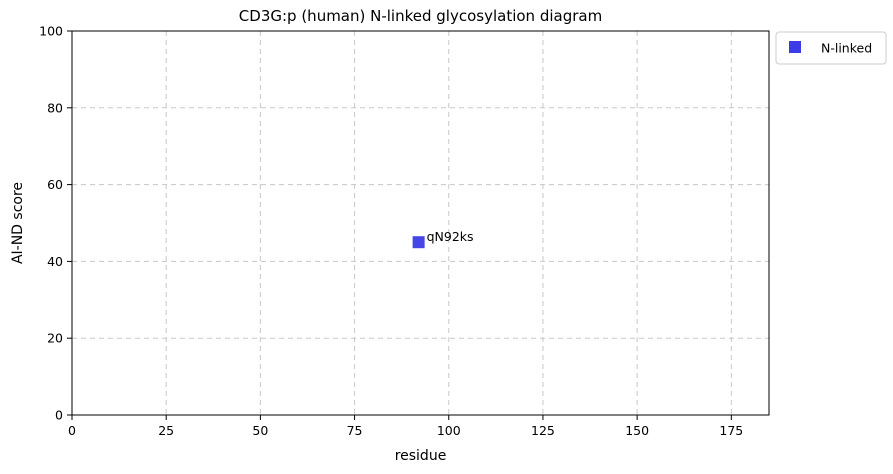 The width and height of the screenshot is (893, 474). I want to click on data-point-label: qN92ks, so click(450, 236).